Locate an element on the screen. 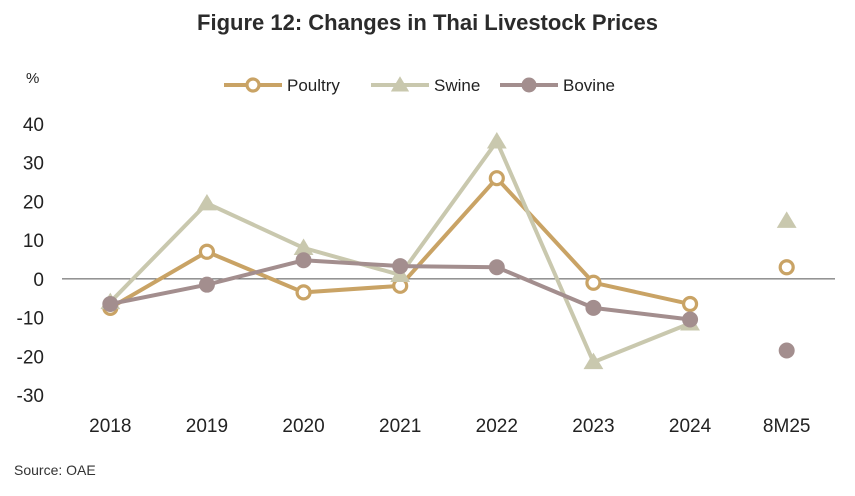  legend-label-swine: Swine is located at coordinates (457, 85).